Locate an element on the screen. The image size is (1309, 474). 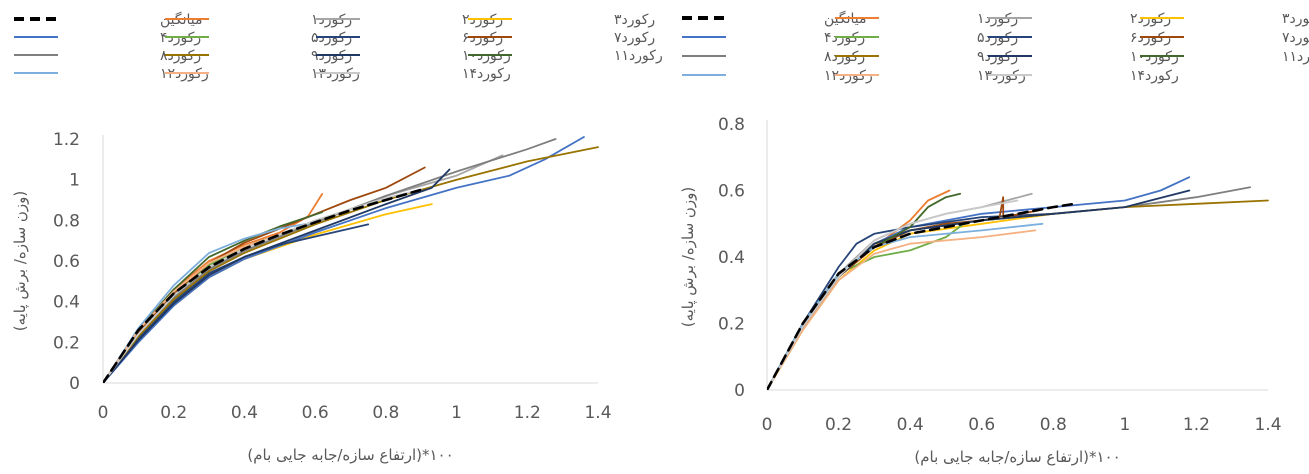
chart-left-x-tick-label: 1.2 is located at coordinates (527, 413).